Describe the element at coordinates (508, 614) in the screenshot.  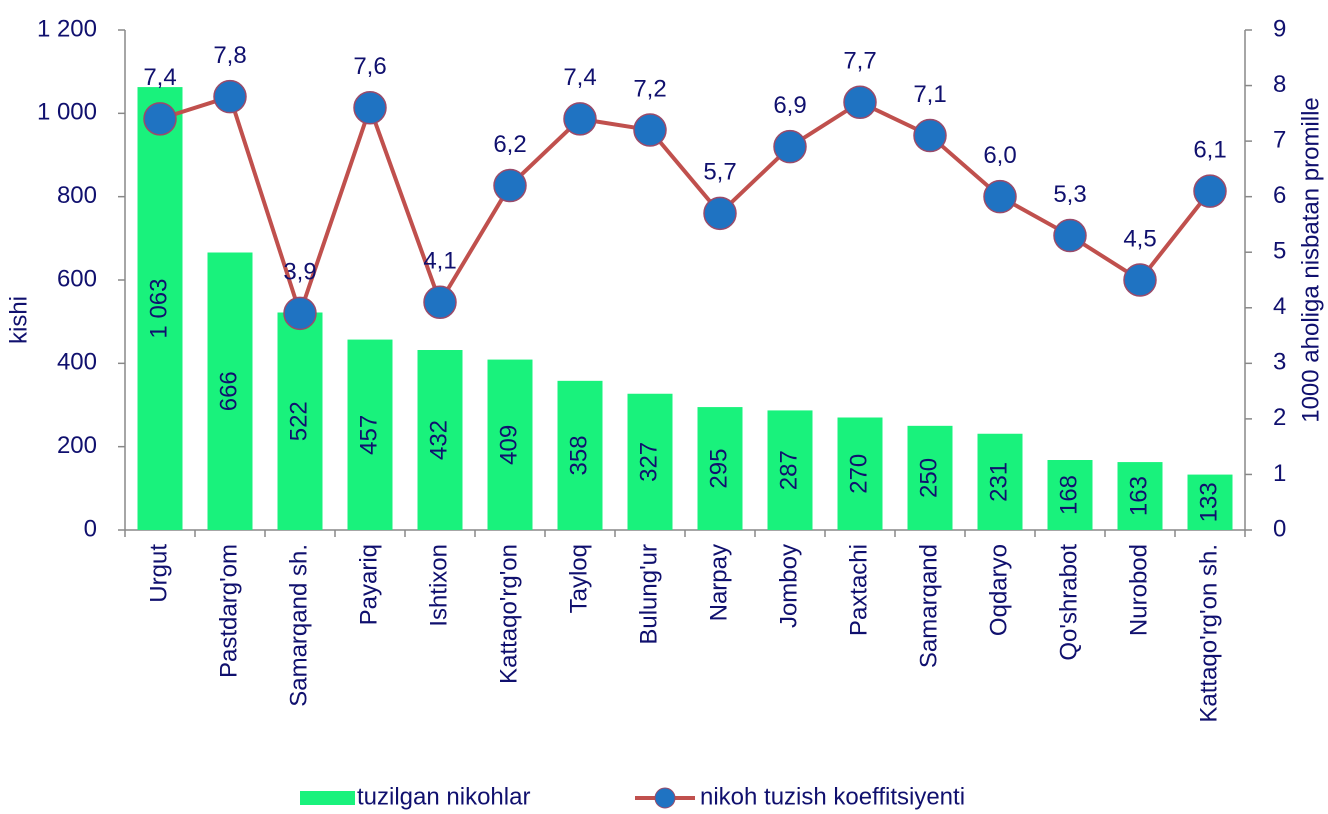
I see `x-tick-label: Kattaqo'rg'on` at that location.